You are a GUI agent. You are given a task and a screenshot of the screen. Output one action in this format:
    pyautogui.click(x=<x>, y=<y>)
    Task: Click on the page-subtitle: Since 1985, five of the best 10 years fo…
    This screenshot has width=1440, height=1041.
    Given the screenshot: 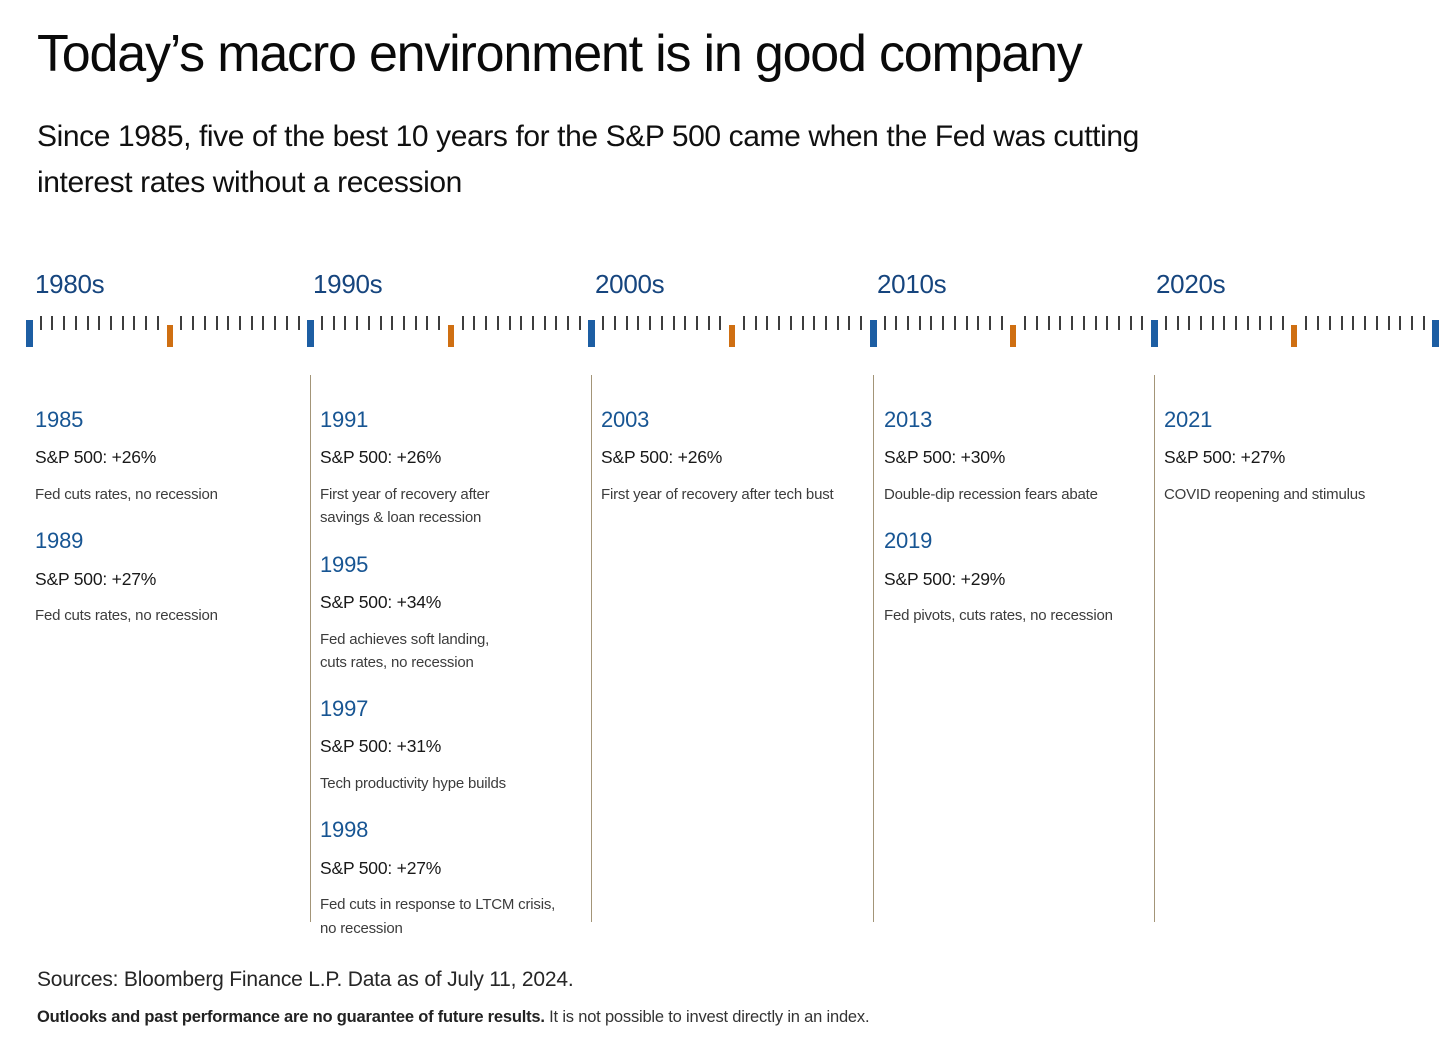 What is the action you would take?
    pyautogui.click(x=588, y=159)
    